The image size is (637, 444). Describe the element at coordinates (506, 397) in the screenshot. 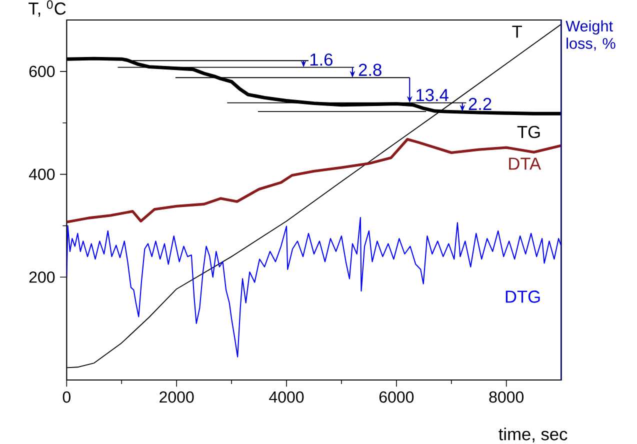

I see `x-tick-label: 8000` at that location.